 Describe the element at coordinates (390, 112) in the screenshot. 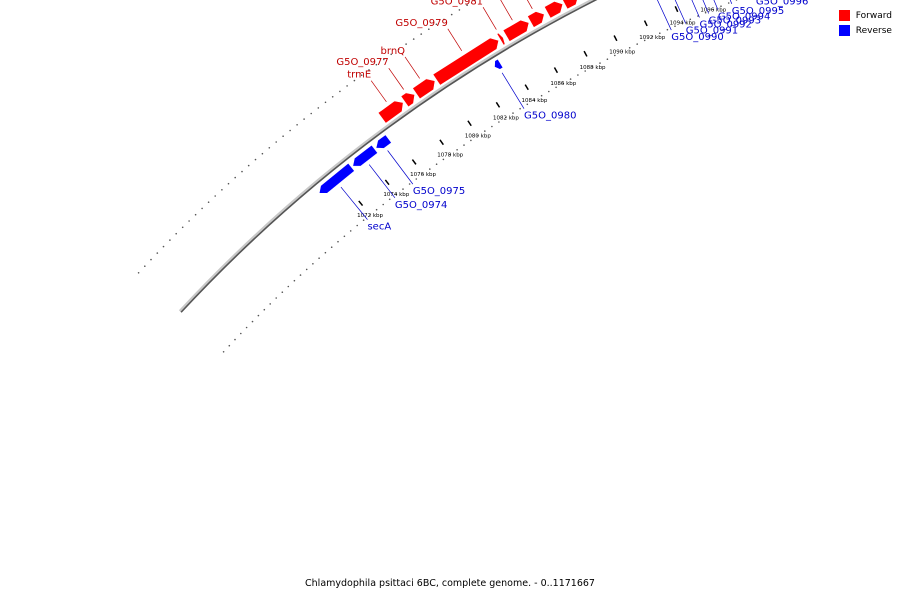

I see `gene-arrow-trme` at that location.